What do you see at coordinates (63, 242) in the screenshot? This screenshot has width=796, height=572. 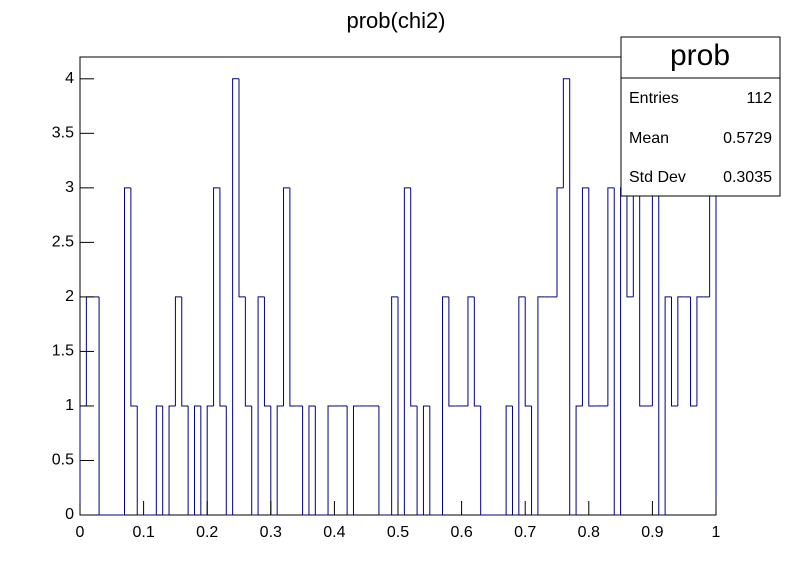 I see `y-tick-label: 2.5` at bounding box center [63, 242].